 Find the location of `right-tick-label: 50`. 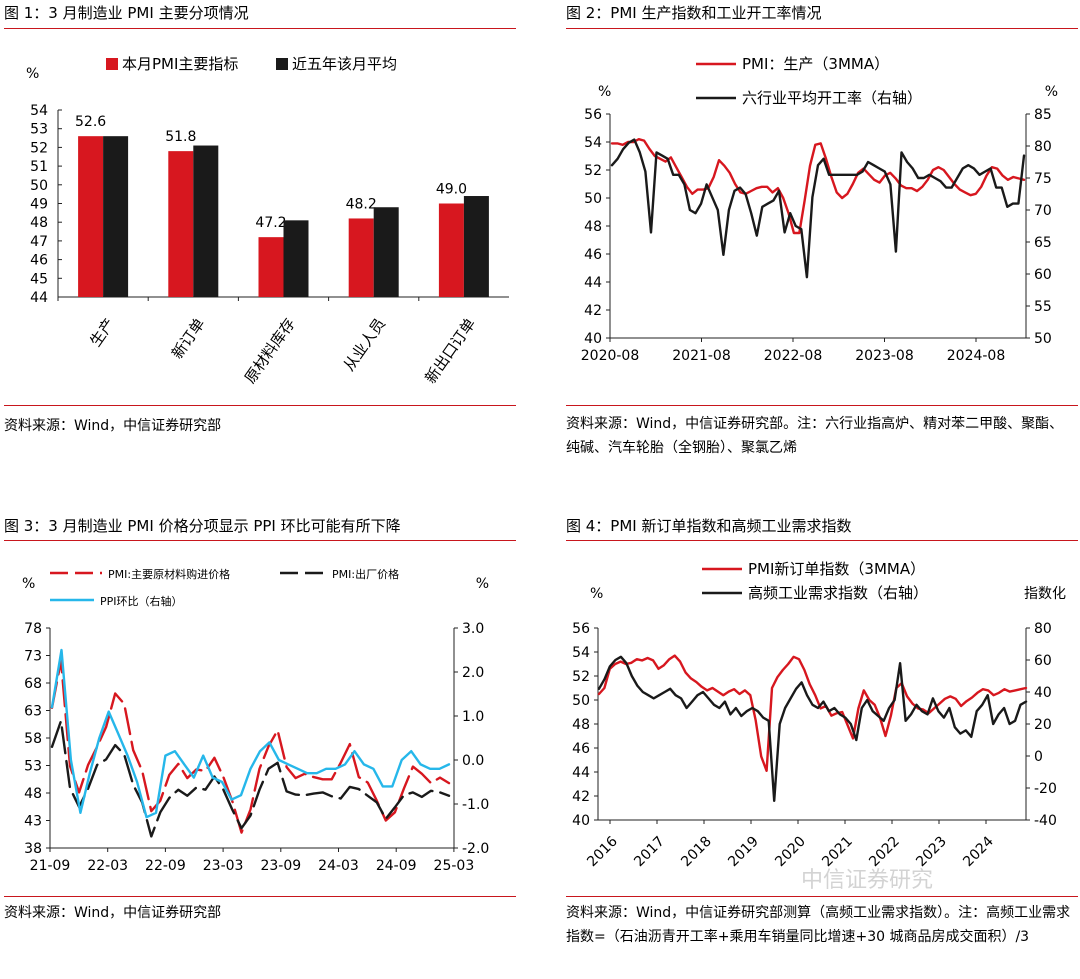

right-tick-label: 50 is located at coordinates (1043, 339).